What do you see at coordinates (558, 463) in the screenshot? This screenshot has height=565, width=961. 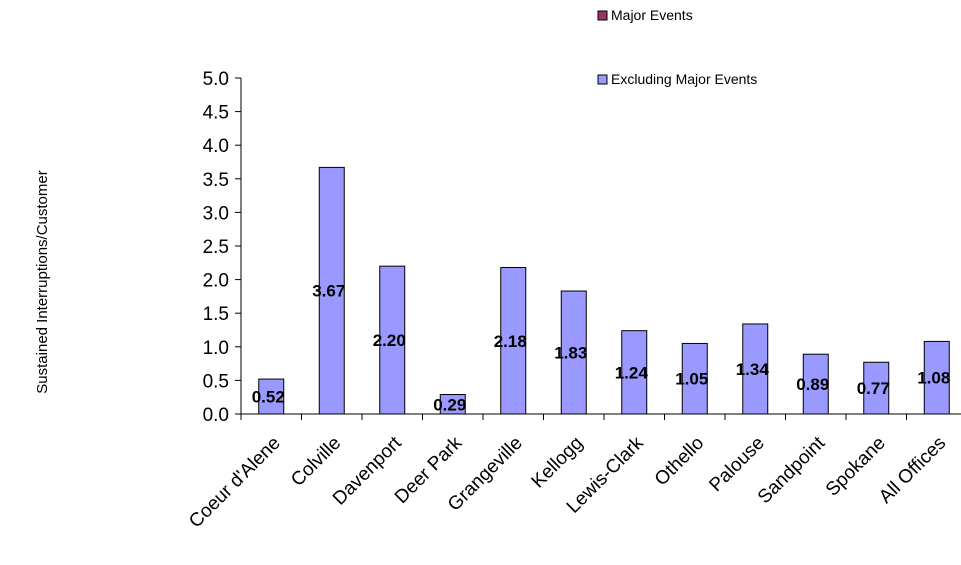 I see `x-tick-label: Kellogg` at bounding box center [558, 463].